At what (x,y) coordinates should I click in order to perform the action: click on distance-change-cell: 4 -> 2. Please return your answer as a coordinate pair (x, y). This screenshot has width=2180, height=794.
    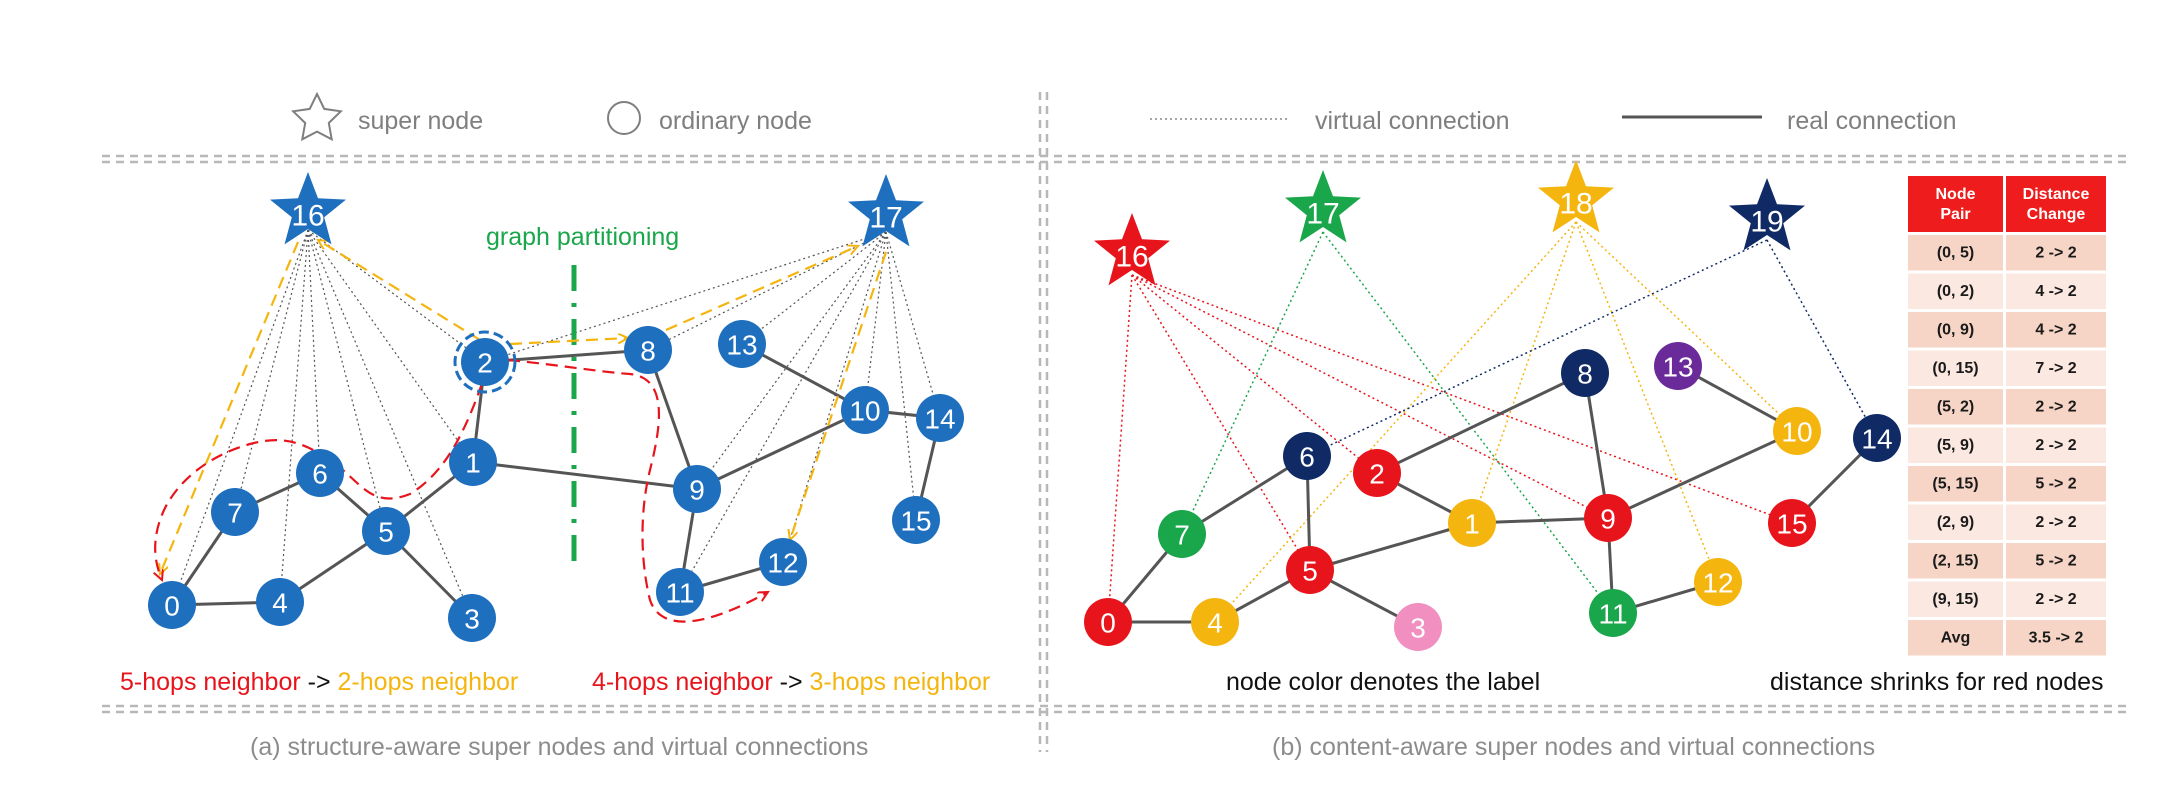
    Looking at the image, I should click on (2055, 291).